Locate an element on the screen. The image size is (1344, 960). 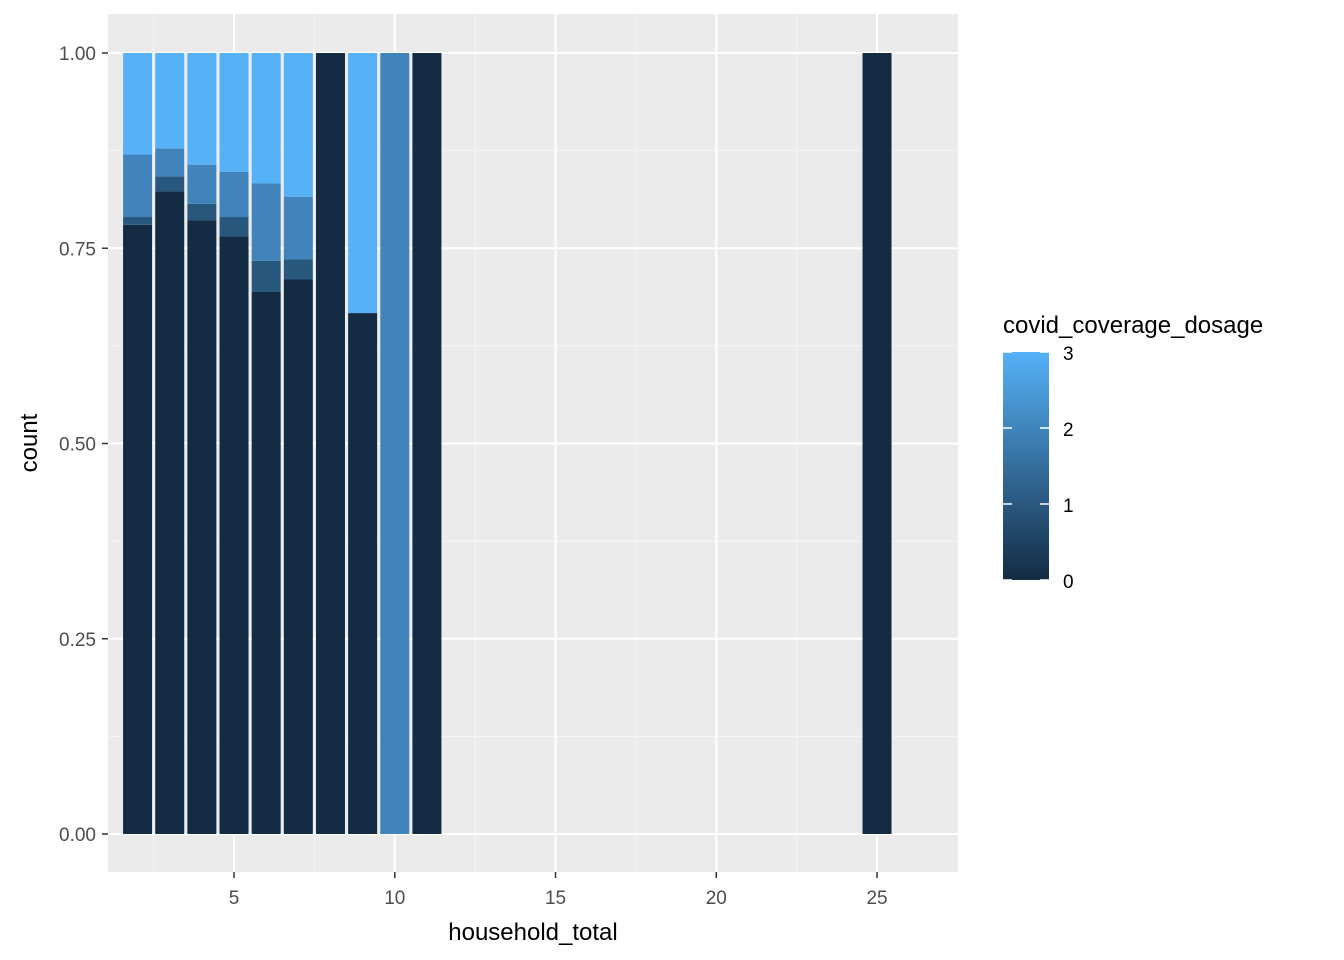
x-tick-label: 15 is located at coordinates (555, 898).